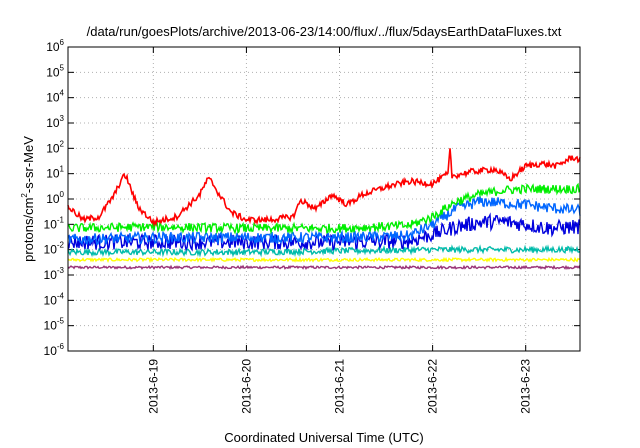 The image size is (640, 448). Describe the element at coordinates (55, 147) in the screenshot. I see `y-tick-label: 10²` at that location.